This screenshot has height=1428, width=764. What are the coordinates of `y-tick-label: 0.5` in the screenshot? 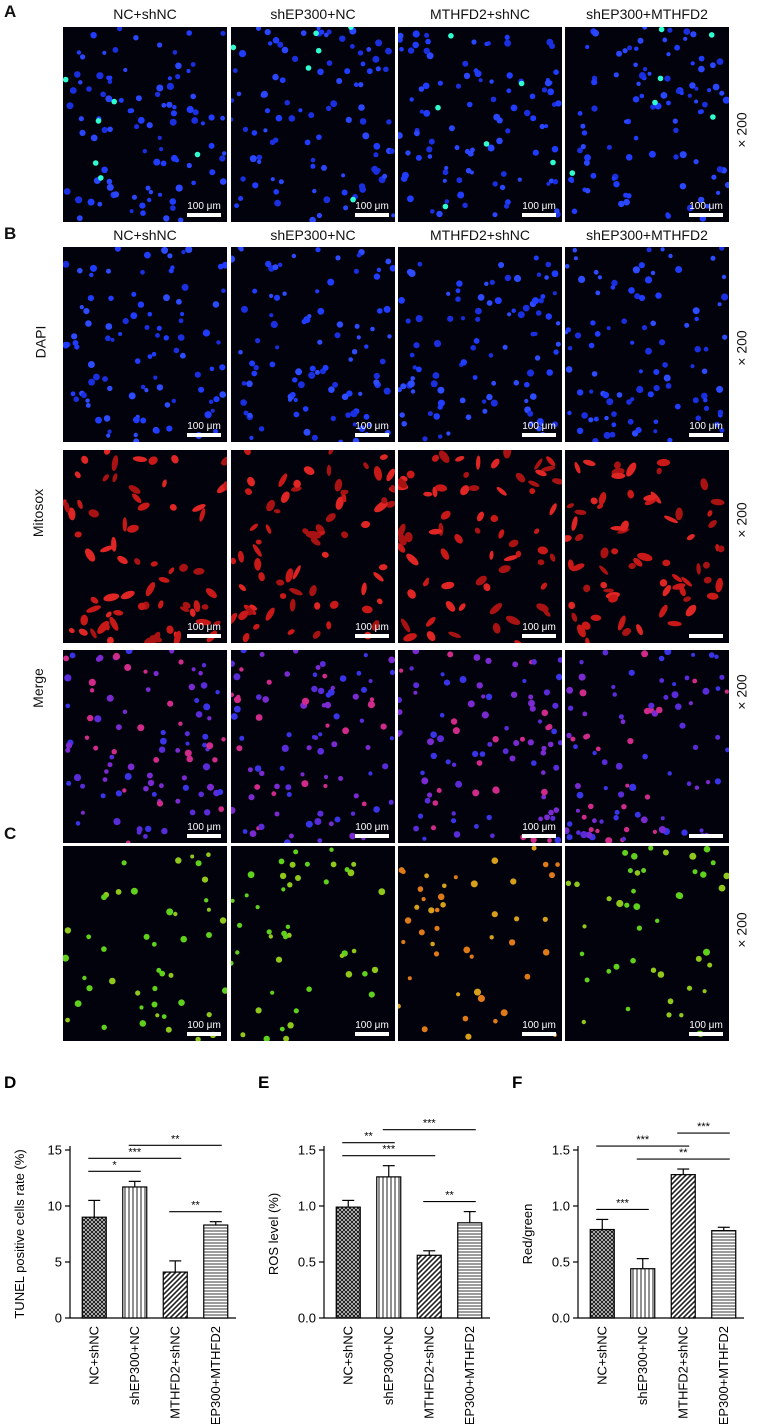 It's located at (307, 1262).